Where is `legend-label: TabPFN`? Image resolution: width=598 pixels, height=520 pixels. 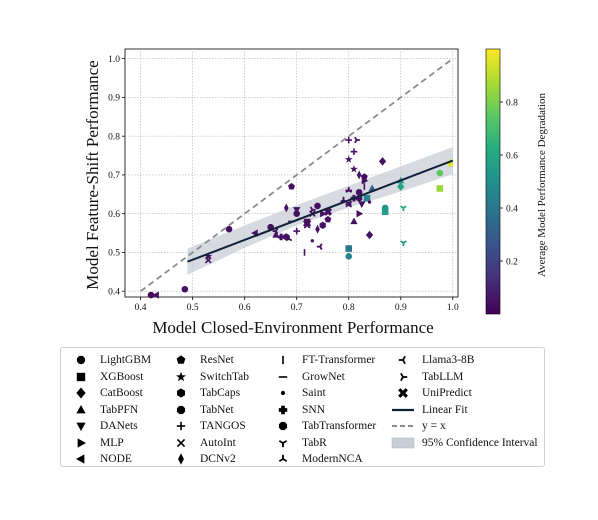
legend-label: TabPFN is located at coordinates (119, 409).